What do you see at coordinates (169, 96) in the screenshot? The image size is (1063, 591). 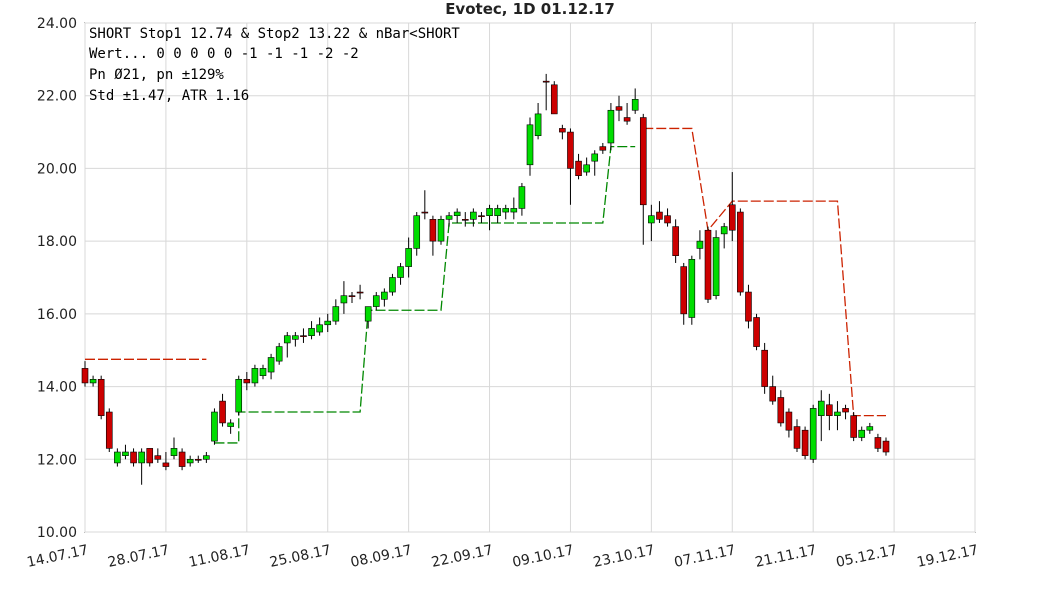 I see `info-line: Std ±1.47, ATR 1.16` at bounding box center [169, 96].